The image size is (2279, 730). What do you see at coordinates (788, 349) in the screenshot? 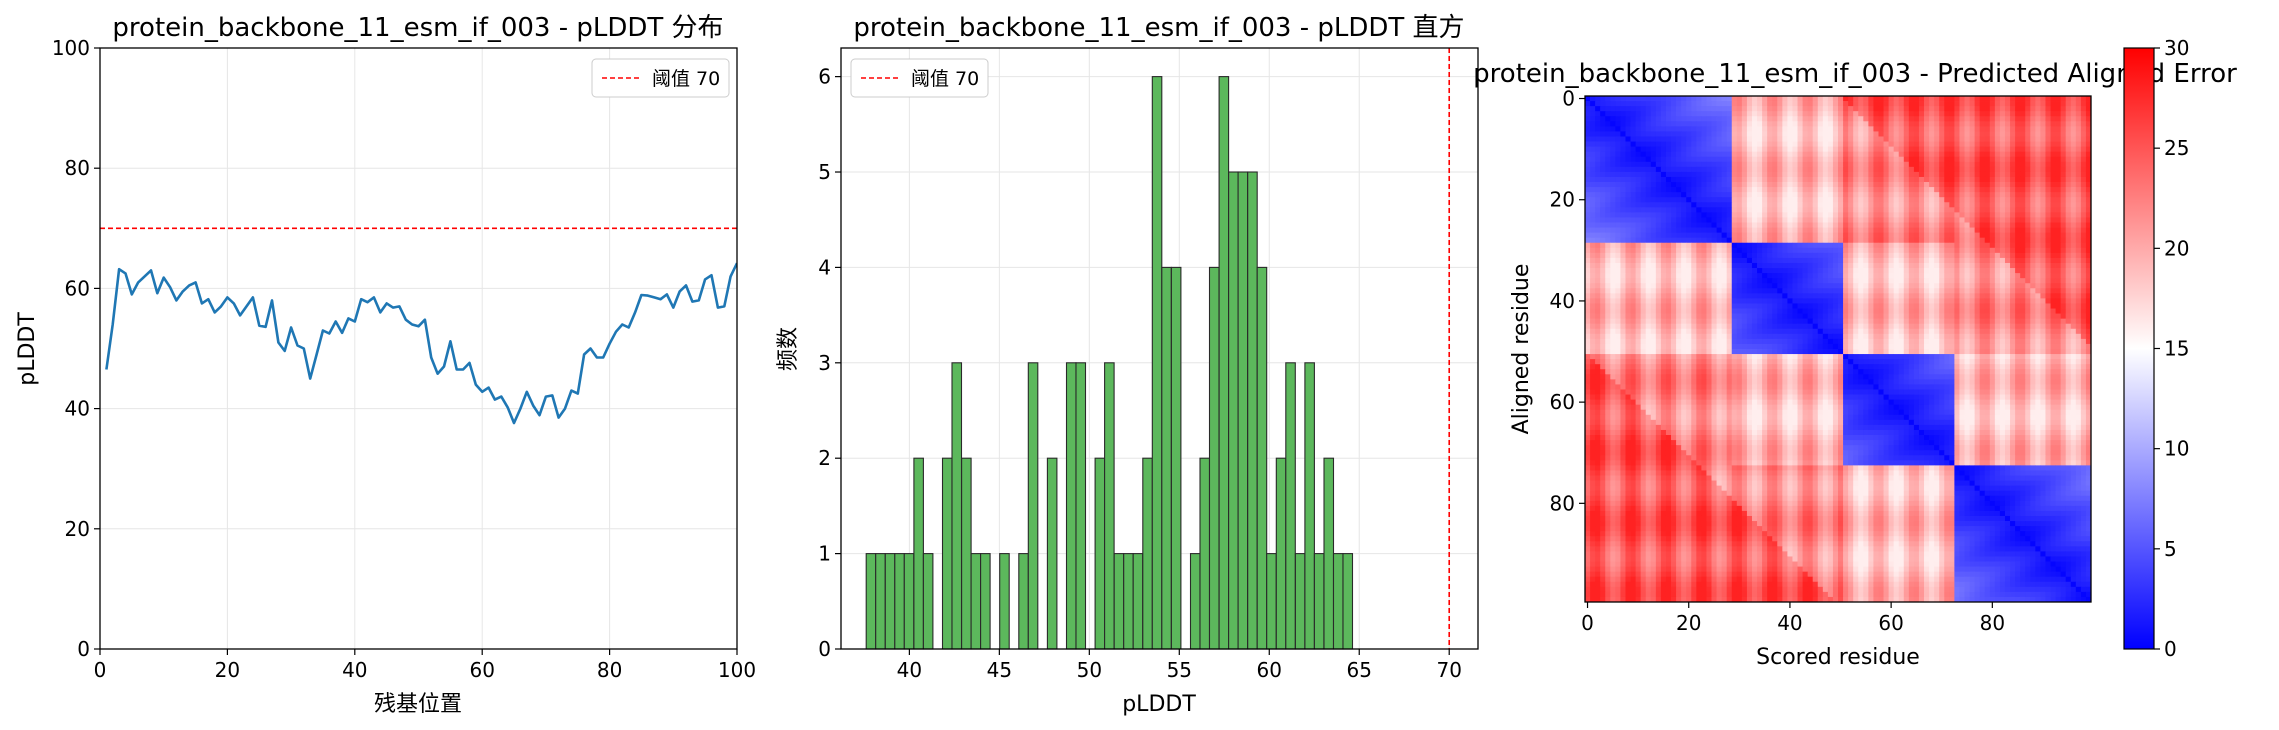
I see `histogram-ylabel: 频数` at bounding box center [788, 349].